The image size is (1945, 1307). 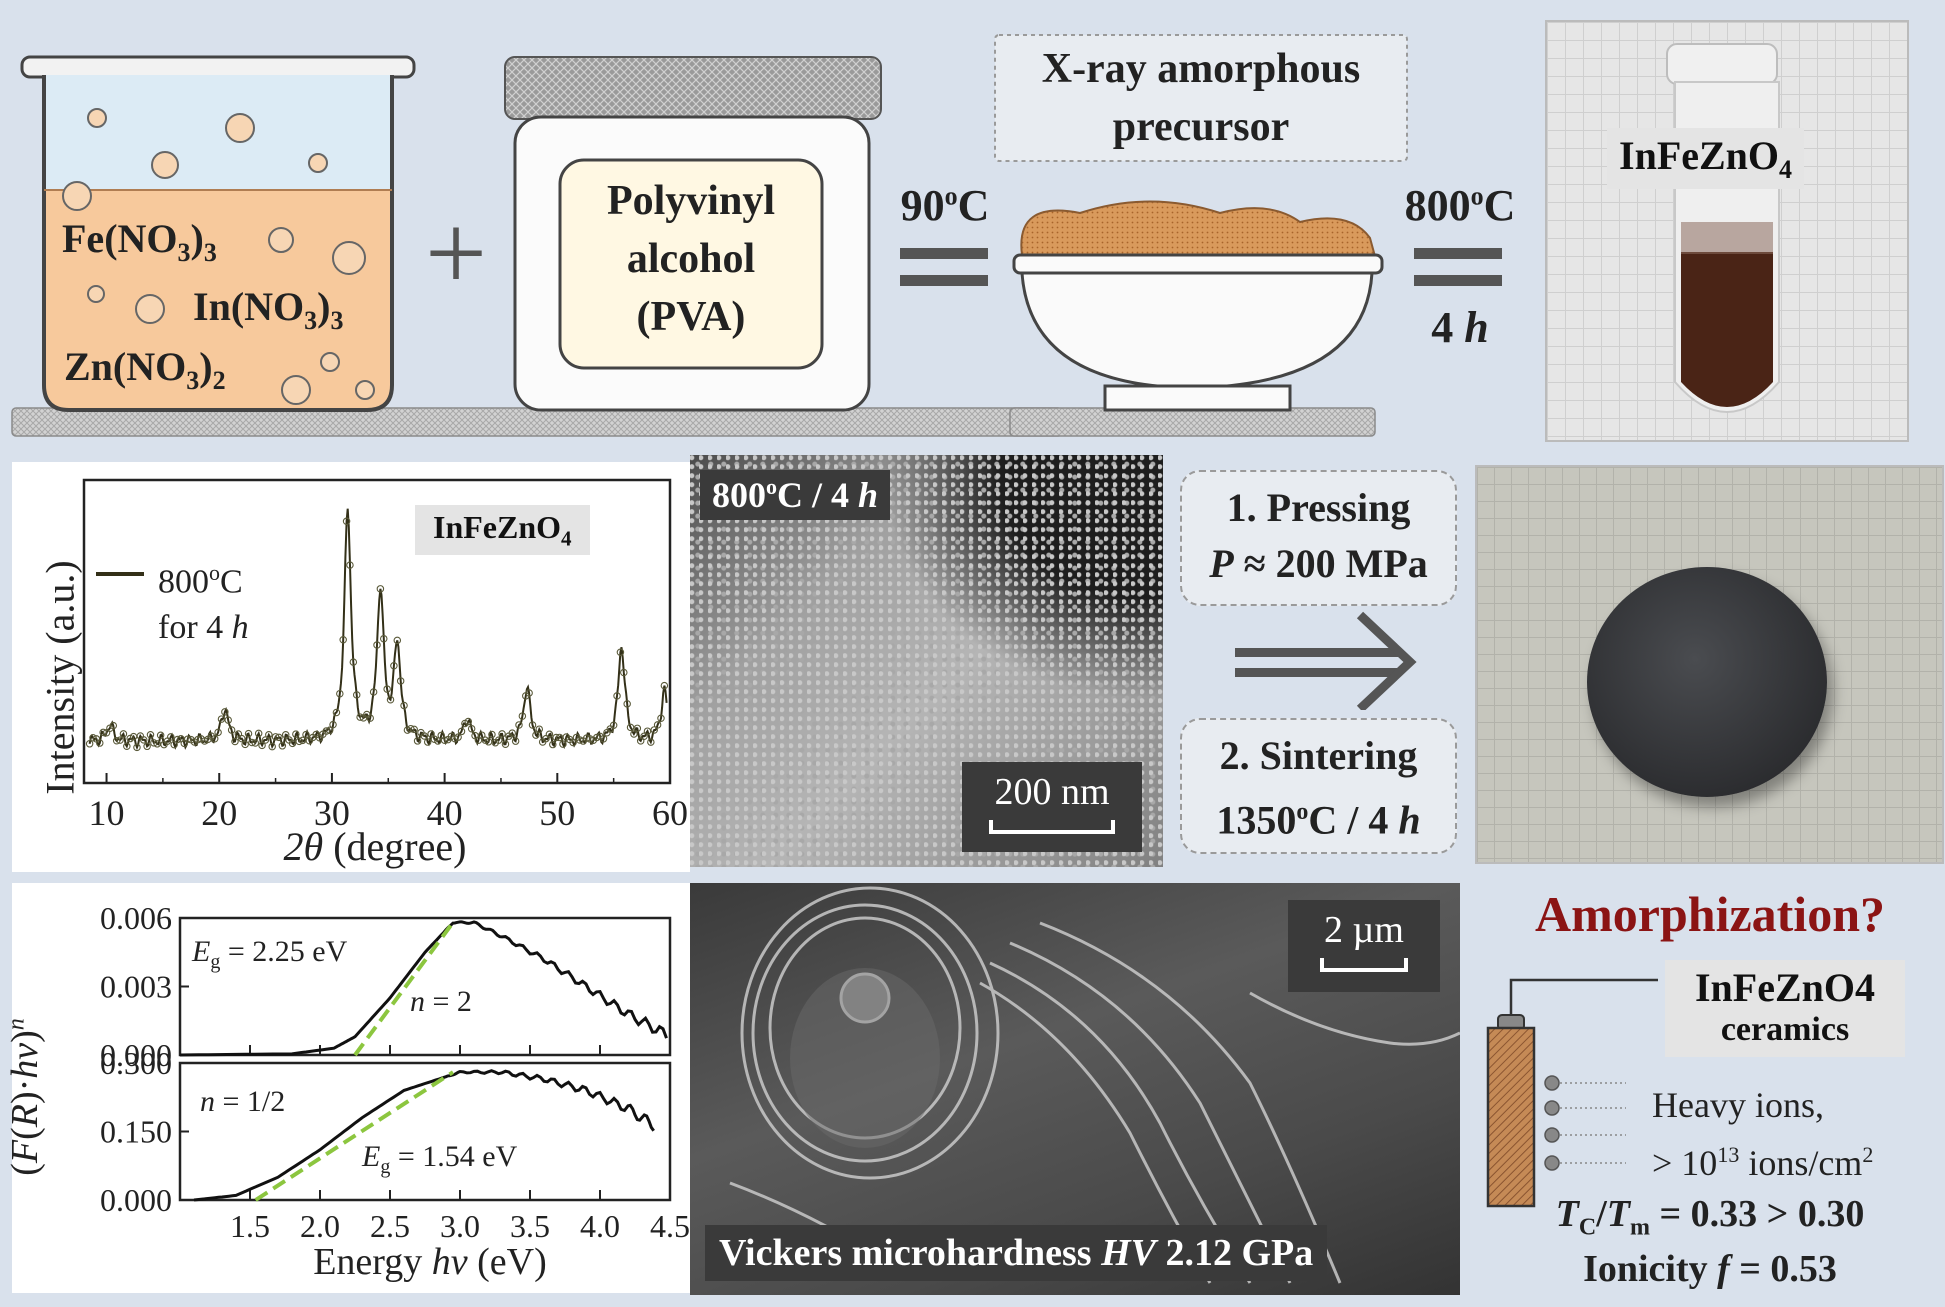 I want to click on xrd-xtick-label: 30, so click(x=332, y=813).